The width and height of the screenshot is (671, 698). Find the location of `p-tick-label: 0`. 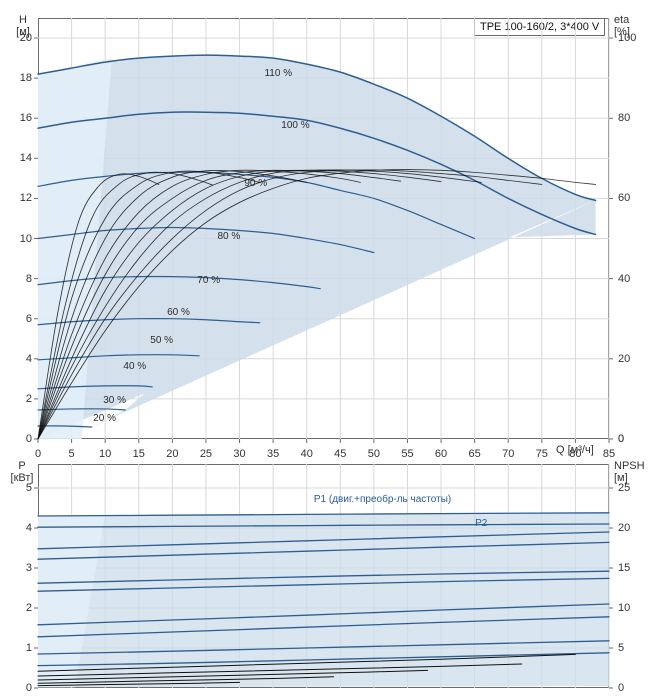

p-tick-label: 0 is located at coordinates (28, 688).